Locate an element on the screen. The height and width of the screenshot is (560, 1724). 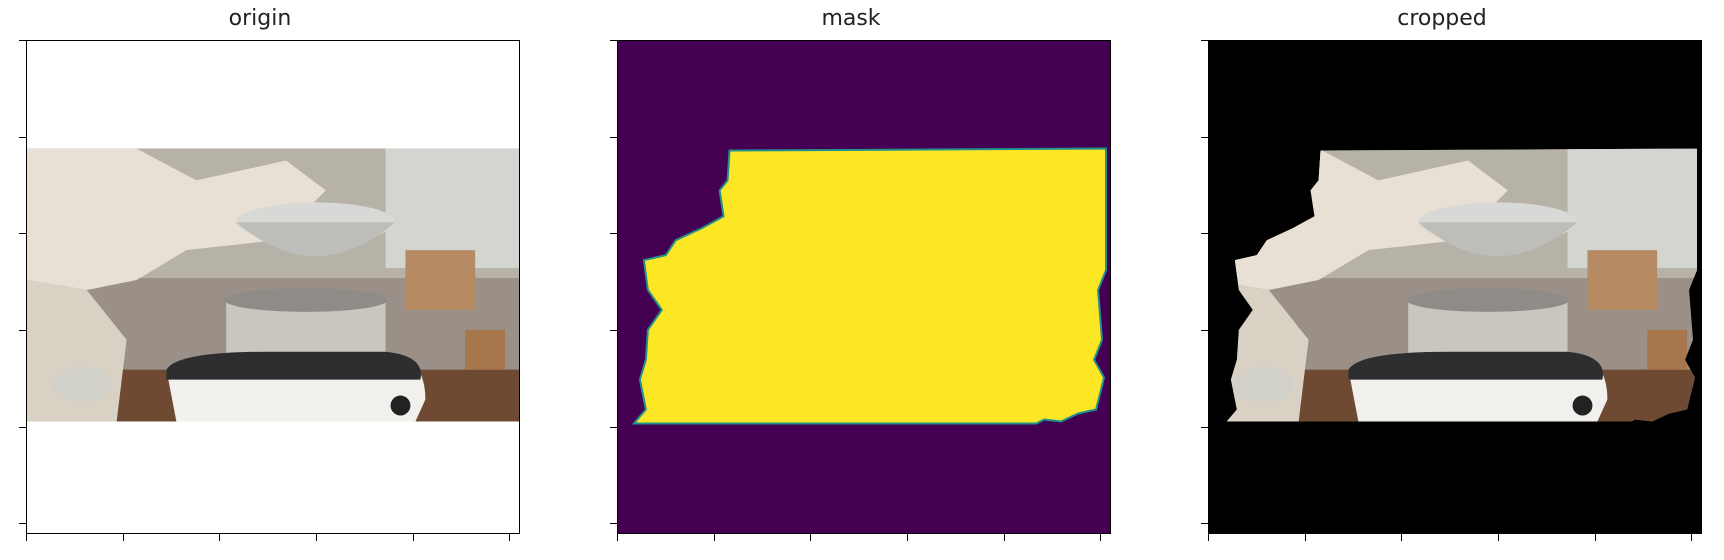
panel-title-cropped: cropped is located at coordinates (1442, 18).